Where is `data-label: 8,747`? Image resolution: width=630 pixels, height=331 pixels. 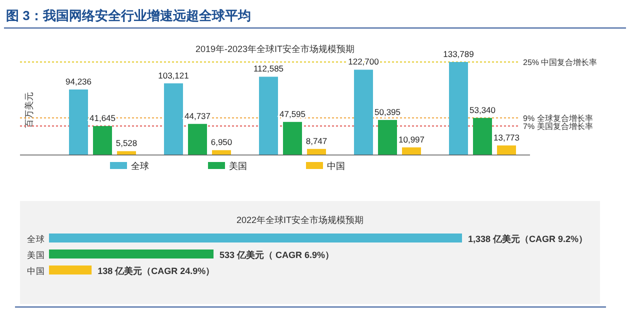
data-label: 8,747 is located at coordinates (317, 141).